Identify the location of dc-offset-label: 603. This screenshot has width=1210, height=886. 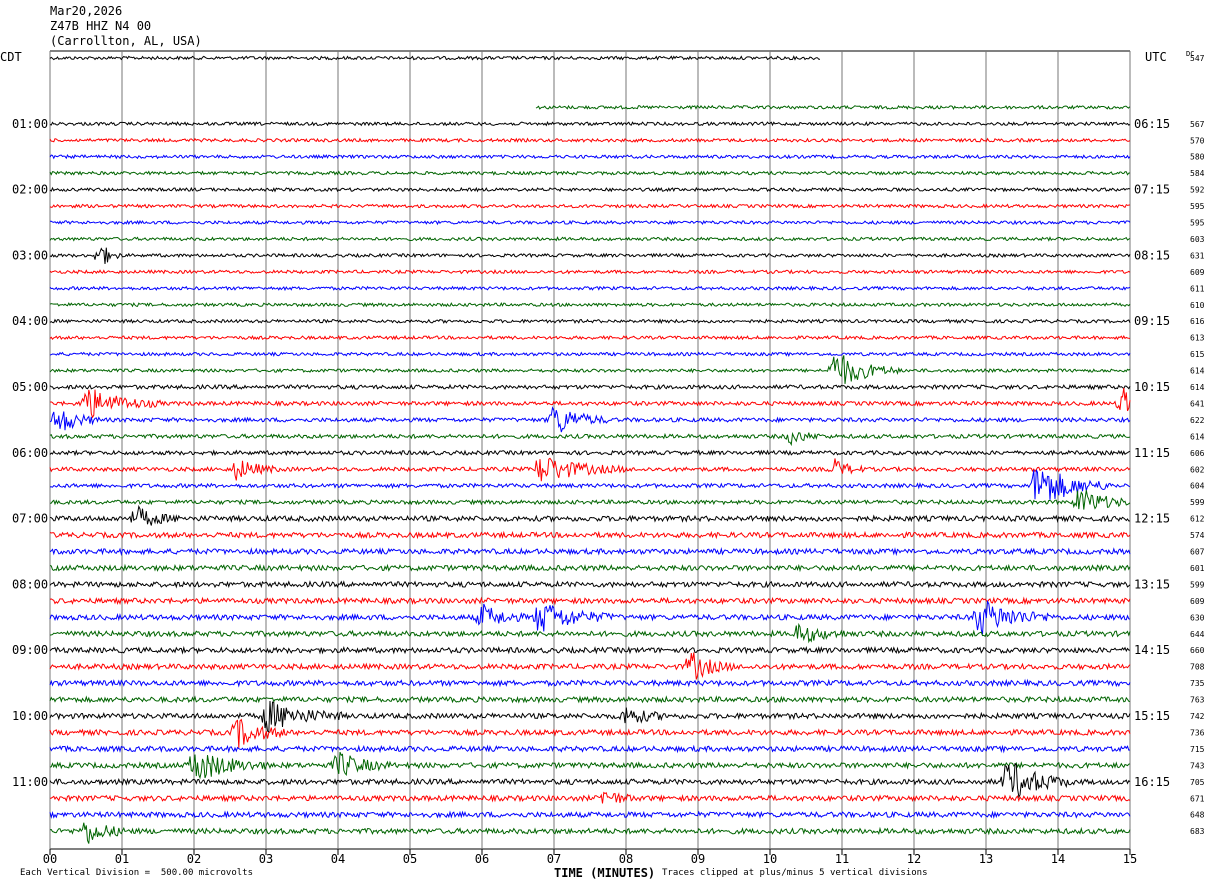
(1197, 239).